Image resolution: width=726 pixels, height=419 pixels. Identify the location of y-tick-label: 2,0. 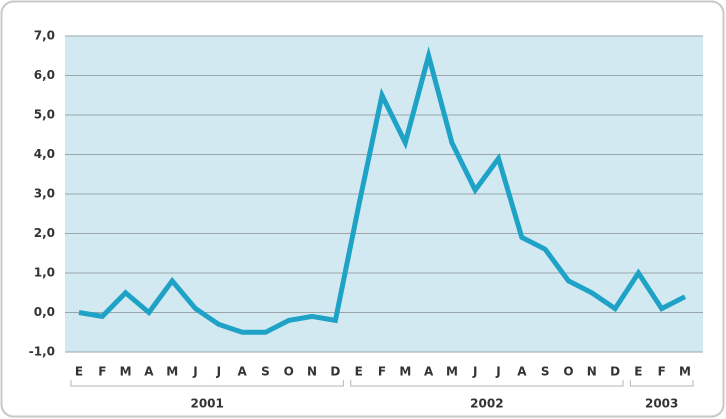
(44, 233).